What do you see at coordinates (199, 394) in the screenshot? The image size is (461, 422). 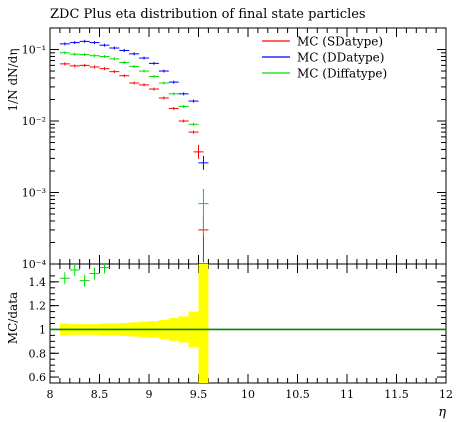 I see `x-tick-label: 9.5` at bounding box center [199, 394].